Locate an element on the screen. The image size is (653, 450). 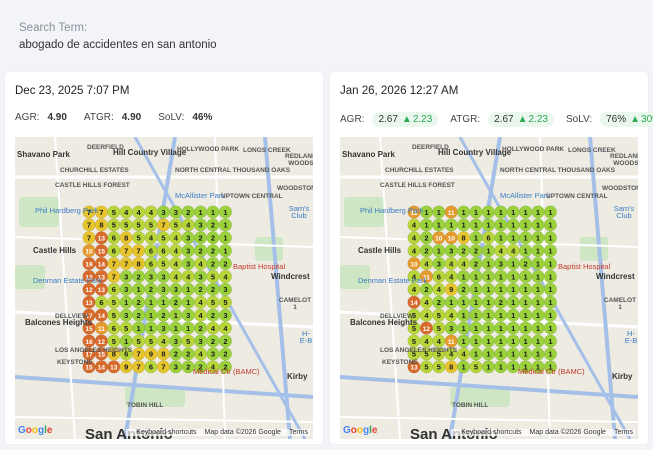
rank-marker: 19 is located at coordinates (89, 264).